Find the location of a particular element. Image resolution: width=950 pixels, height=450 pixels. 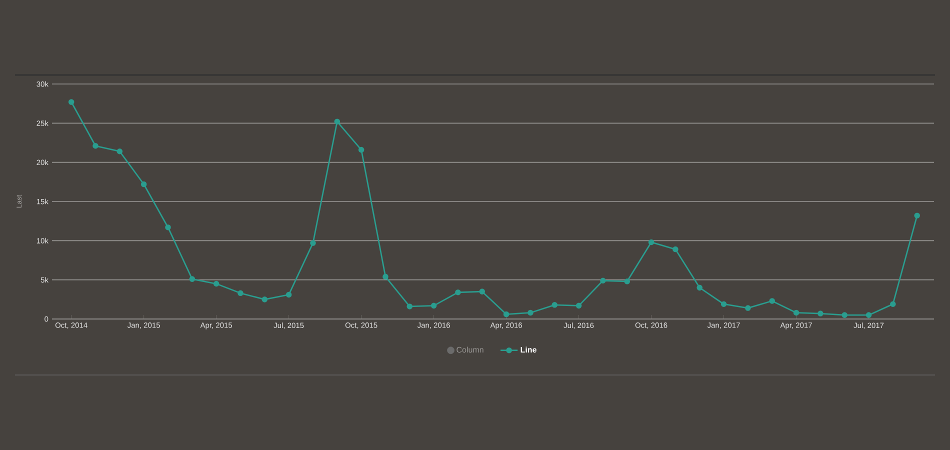

legend-label: Line is located at coordinates (528, 349).